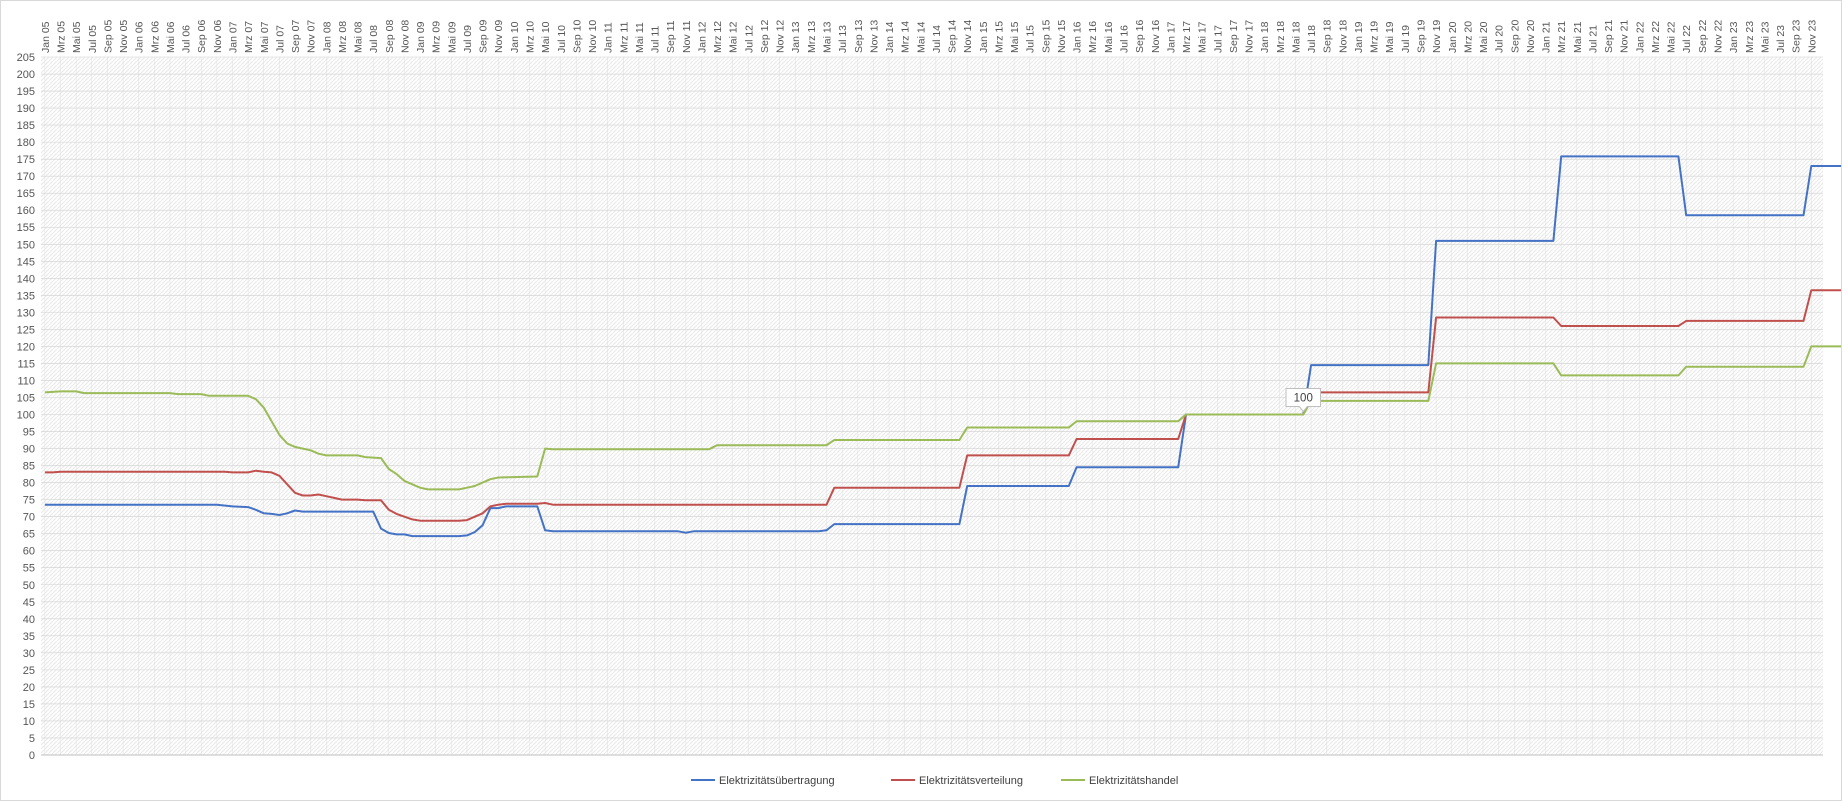  I want to click on x-tick-label: Jan 19, so click(1359, 37).